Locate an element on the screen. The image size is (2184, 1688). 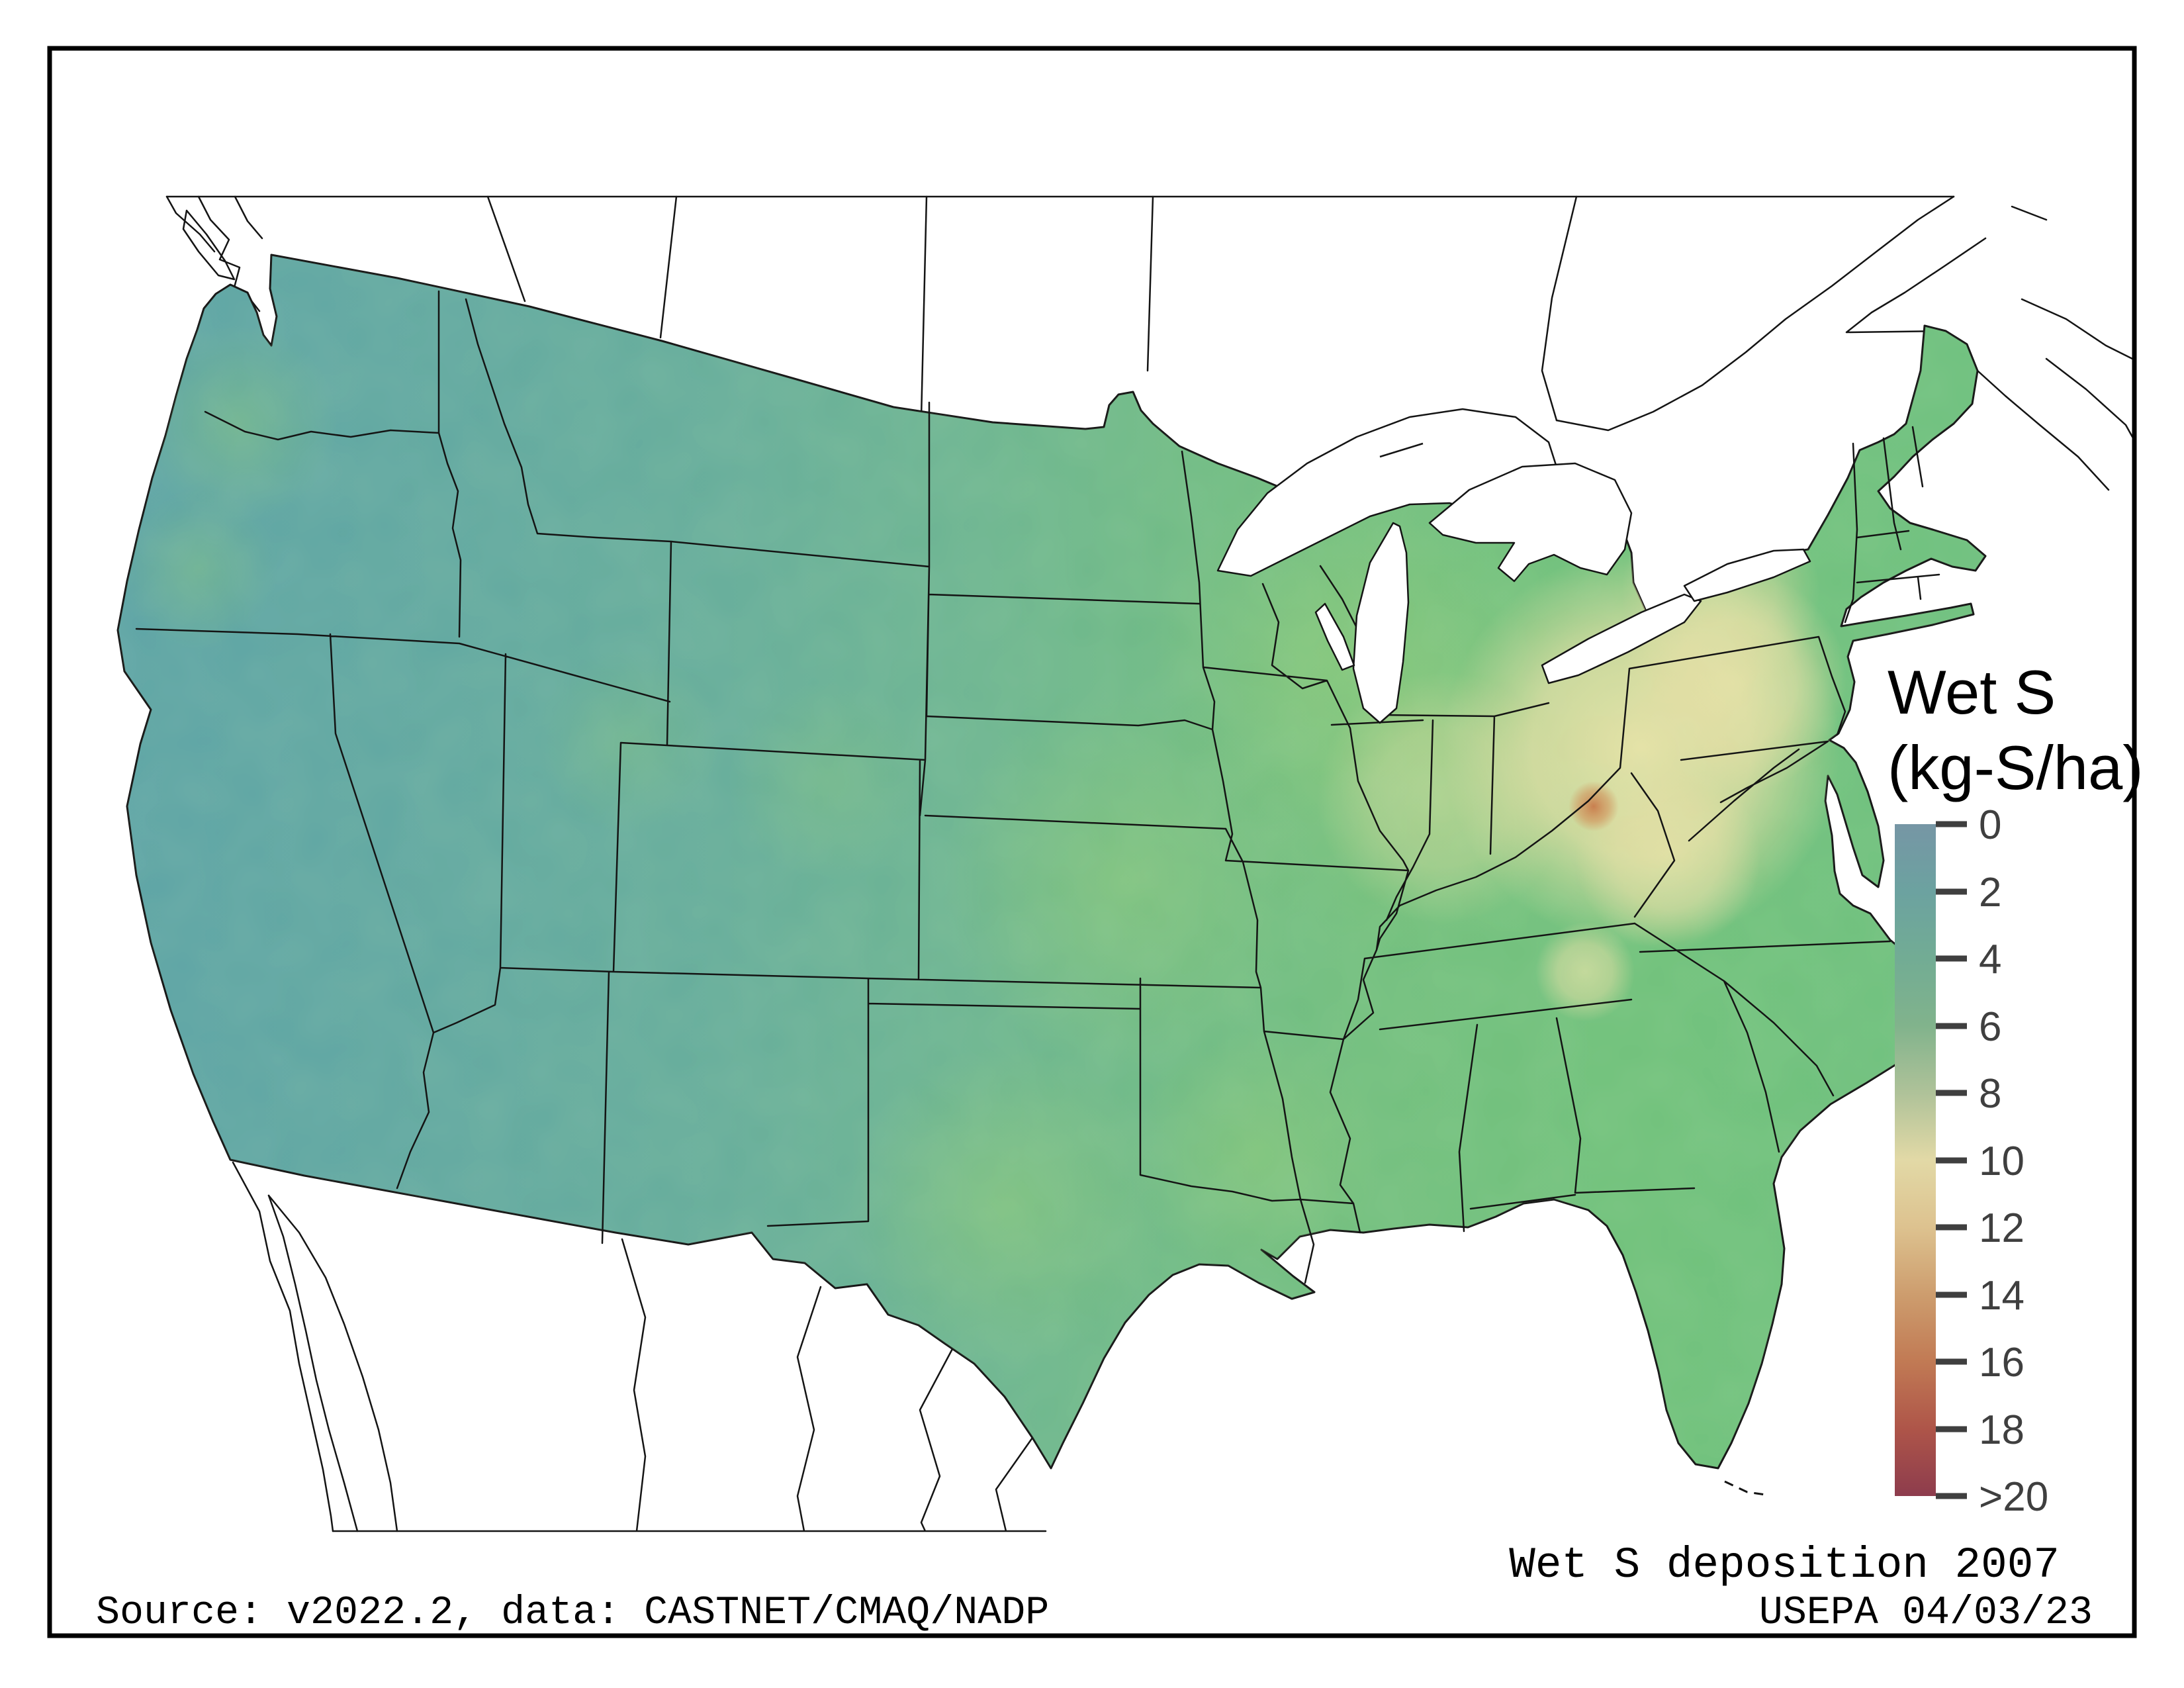
legend: Wet S (kg-S/ha) 0 2 4 6 8 10 12 14 16 is located at coordinates (2016, 1088).